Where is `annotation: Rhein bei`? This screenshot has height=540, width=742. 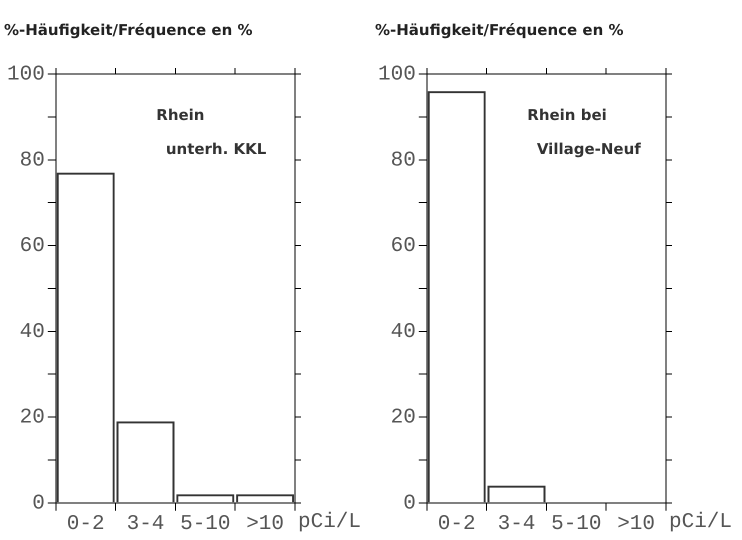
annotation: Rhein bei is located at coordinates (567, 115).